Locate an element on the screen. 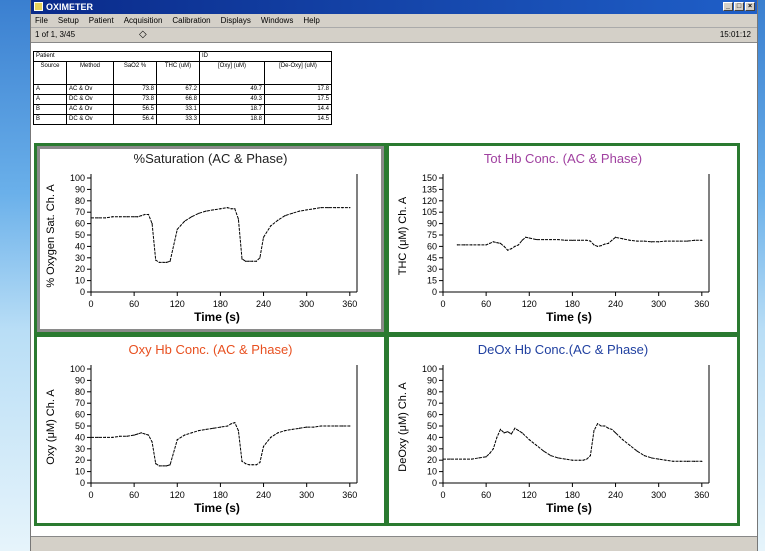 The width and height of the screenshot is (765, 551). menu-displays: Displays is located at coordinates (235, 20).